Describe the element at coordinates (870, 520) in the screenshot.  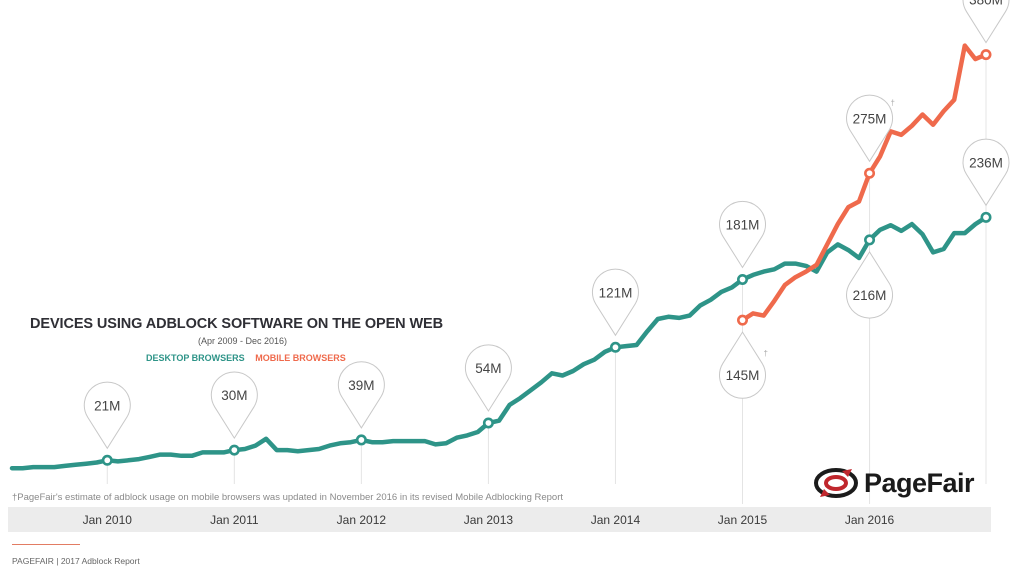
I see `x-tick-label: Jan 2016` at that location.